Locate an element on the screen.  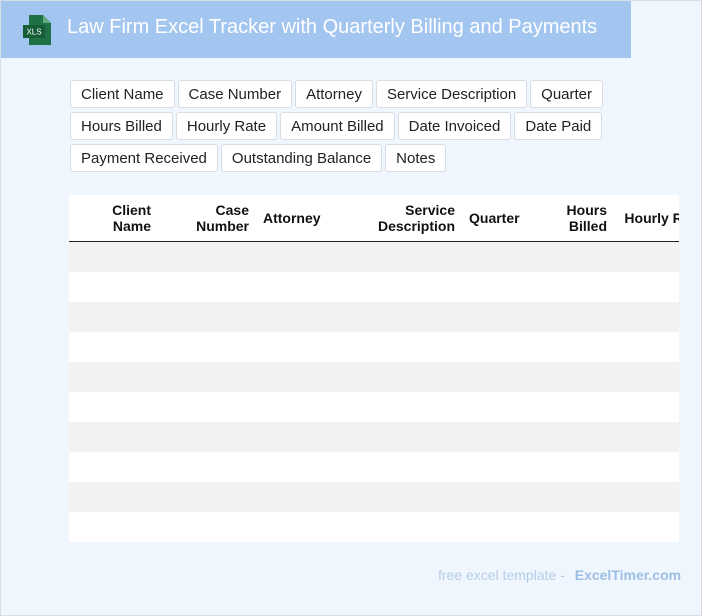
column-header: Hourly Rate is located at coordinates (651, 218).